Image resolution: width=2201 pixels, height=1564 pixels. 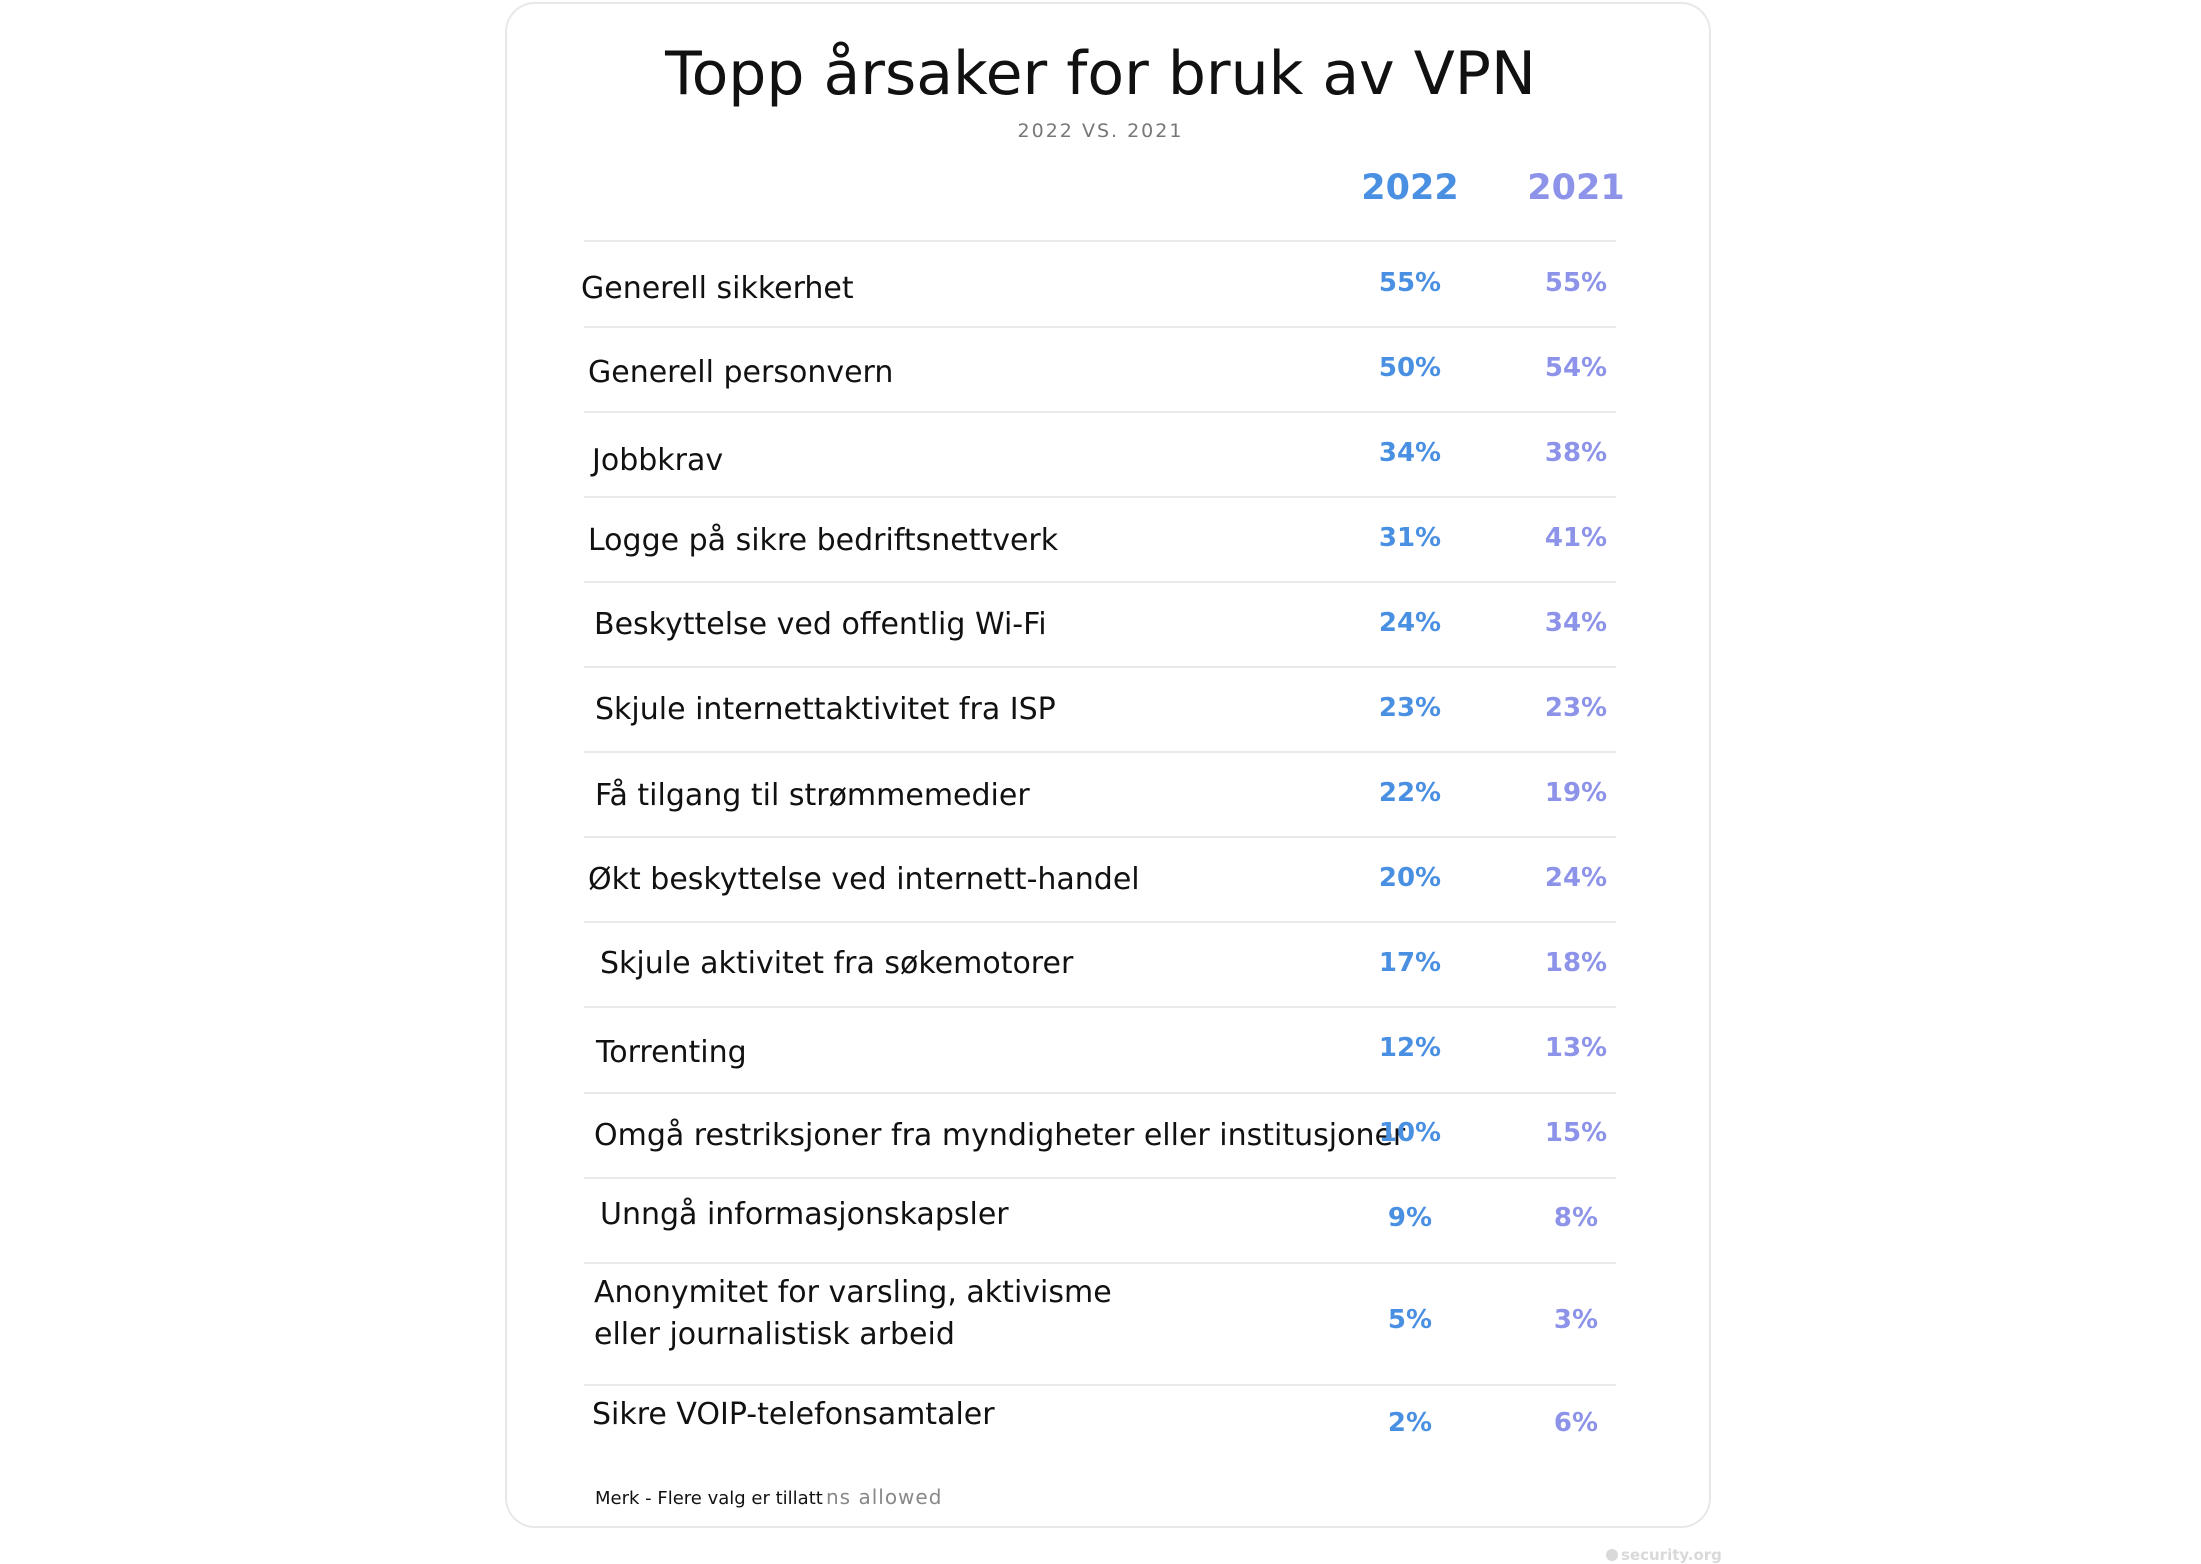 I want to click on chart-subtitle: 2022 VS. 2021, so click(x=1100, y=131).